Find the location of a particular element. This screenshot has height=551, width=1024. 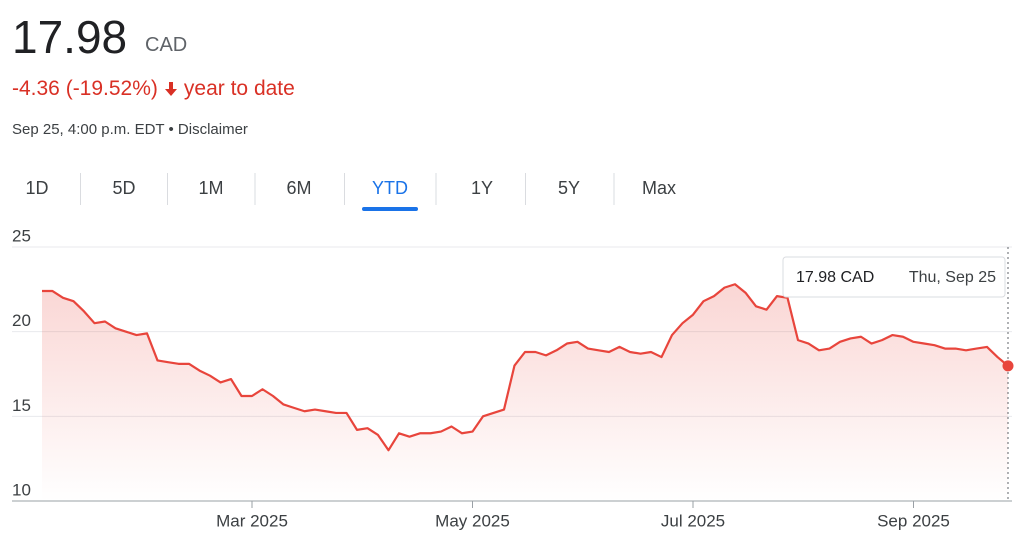

tab: 5Y is located at coordinates (569, 188).